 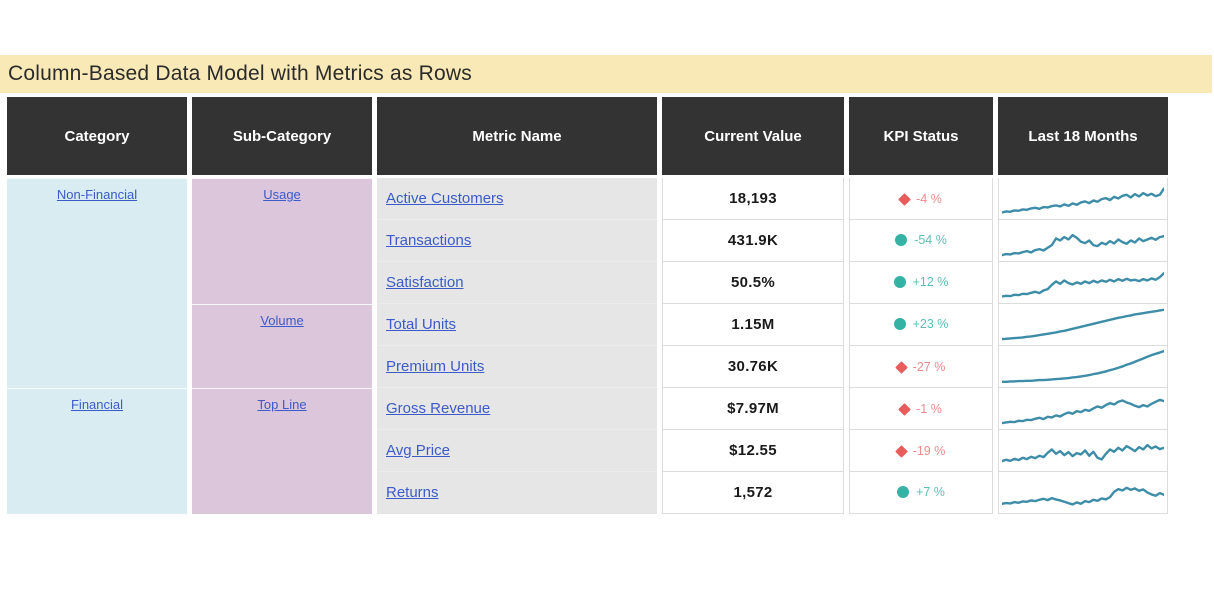 I want to click on subcategory-cell: Volume, so click(x=282, y=346).